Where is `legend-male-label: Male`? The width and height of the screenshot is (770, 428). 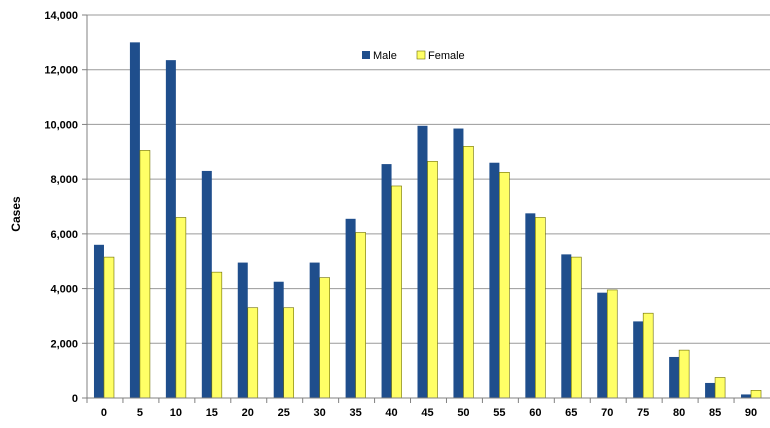 legend-male-label: Male is located at coordinates (385, 56).